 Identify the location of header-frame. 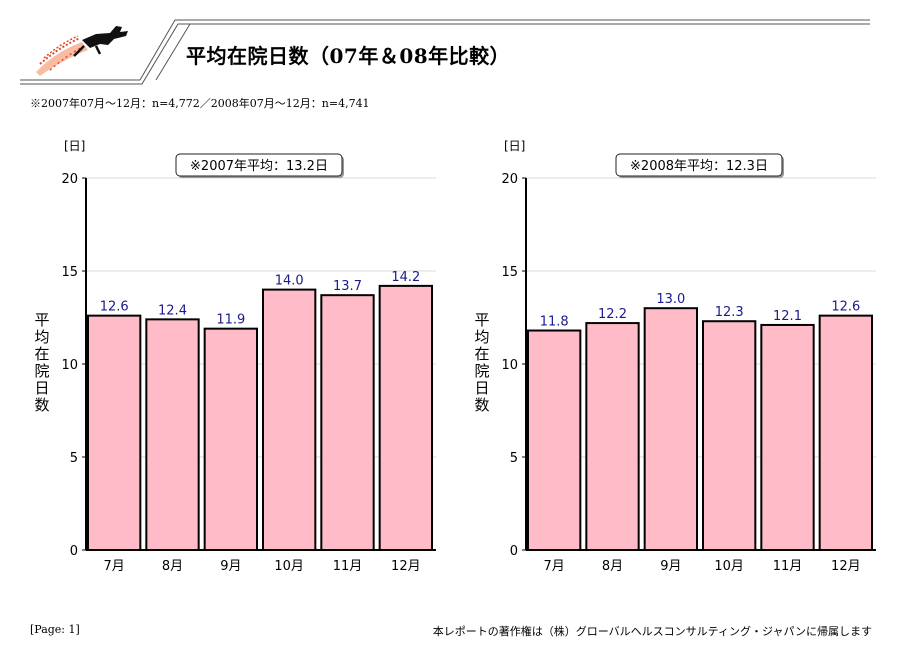
(445, 52).